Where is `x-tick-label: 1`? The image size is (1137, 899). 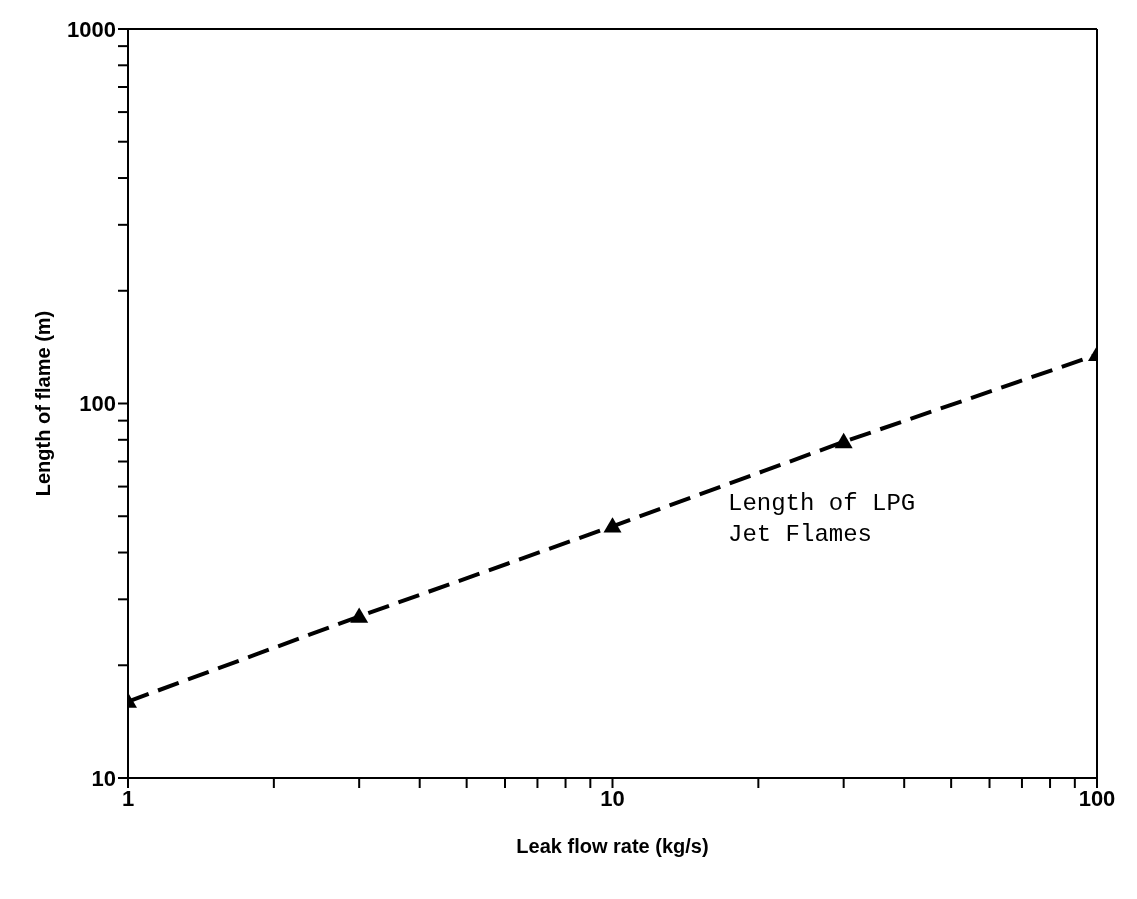
x-tick-label: 1 is located at coordinates (128, 798).